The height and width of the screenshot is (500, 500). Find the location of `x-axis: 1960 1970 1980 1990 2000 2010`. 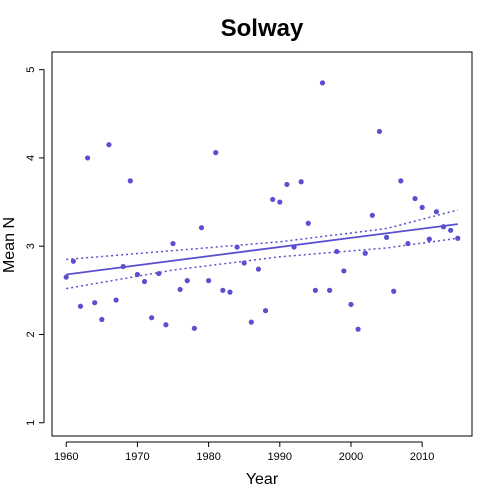

x-axis: 1960 1970 1980 1990 2000 2010 is located at coordinates (244, 452).